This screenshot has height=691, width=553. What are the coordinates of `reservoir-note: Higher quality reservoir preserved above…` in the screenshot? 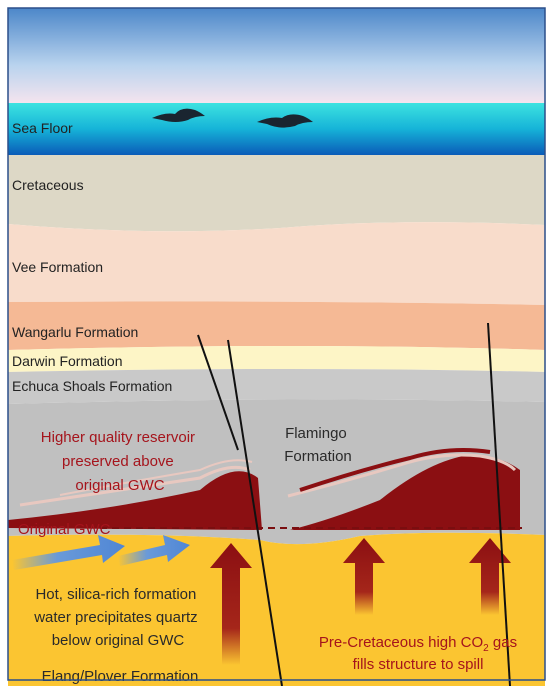 It's located at (120, 461).